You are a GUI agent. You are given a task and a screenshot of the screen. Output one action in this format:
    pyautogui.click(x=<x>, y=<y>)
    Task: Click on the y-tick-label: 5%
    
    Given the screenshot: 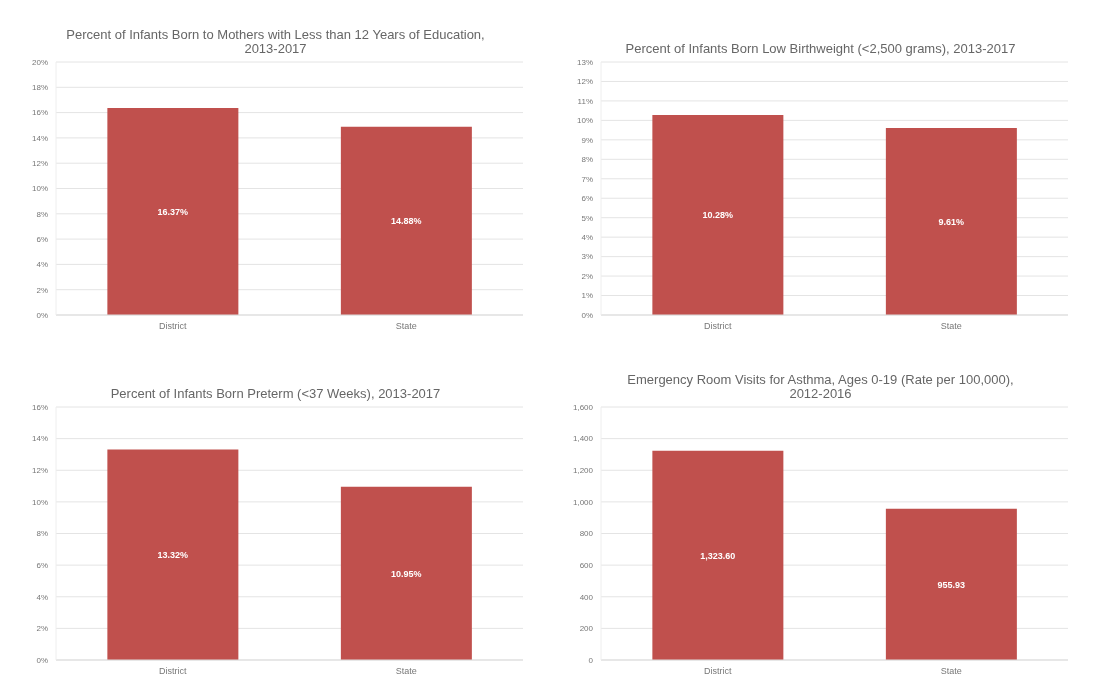 What is the action you would take?
    pyautogui.click(x=587, y=218)
    